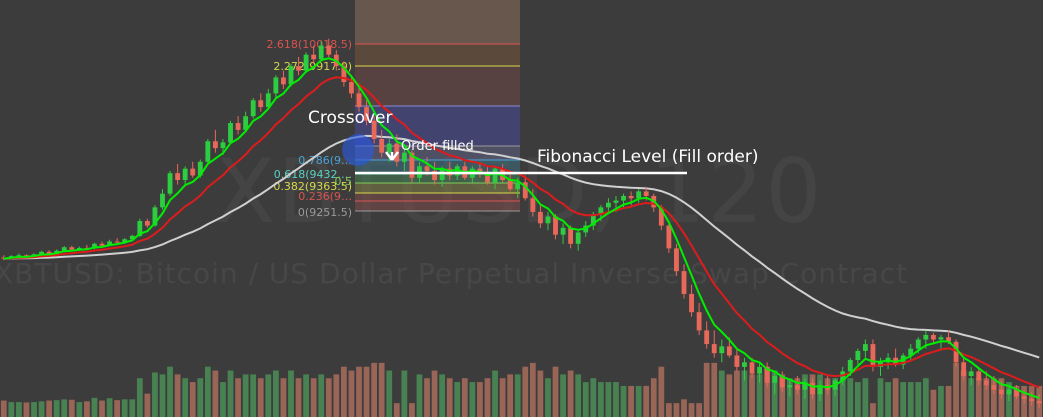  Describe the element at coordinates (437, 146) in the screenshot. I see `annotation-order-filled: Order filled` at that location.